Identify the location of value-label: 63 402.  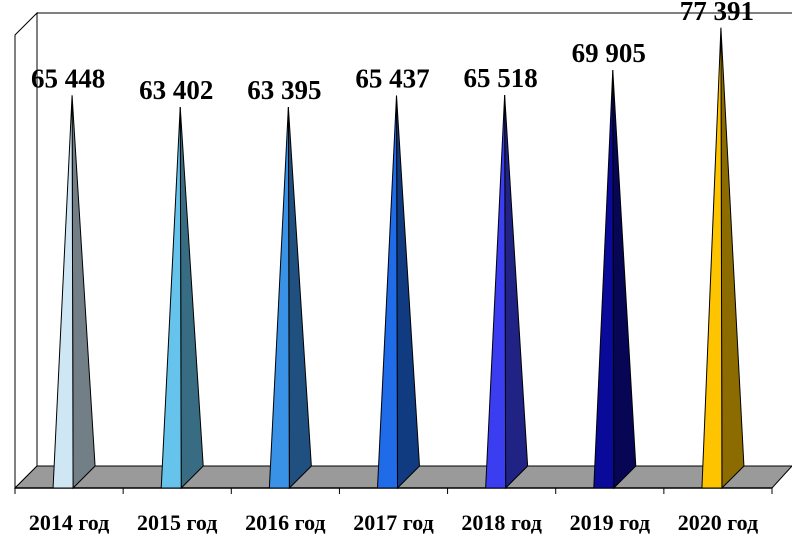
(176, 90).